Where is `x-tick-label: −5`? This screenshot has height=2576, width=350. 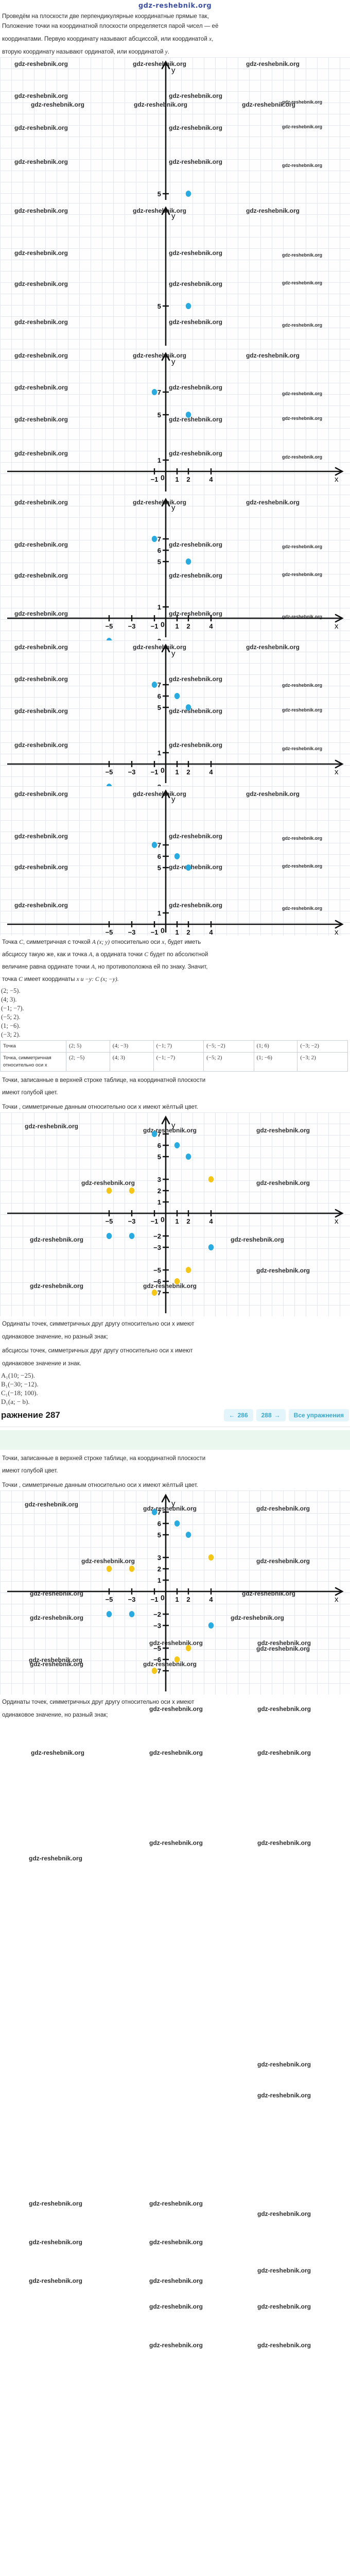 x-tick-label: −5 is located at coordinates (109, 1599).